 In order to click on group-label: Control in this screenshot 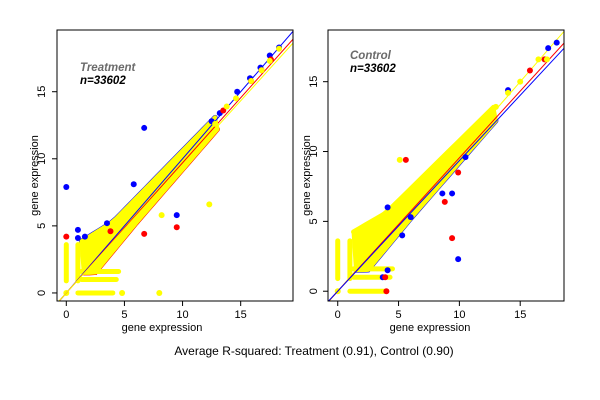, I will do `click(371, 56)`.